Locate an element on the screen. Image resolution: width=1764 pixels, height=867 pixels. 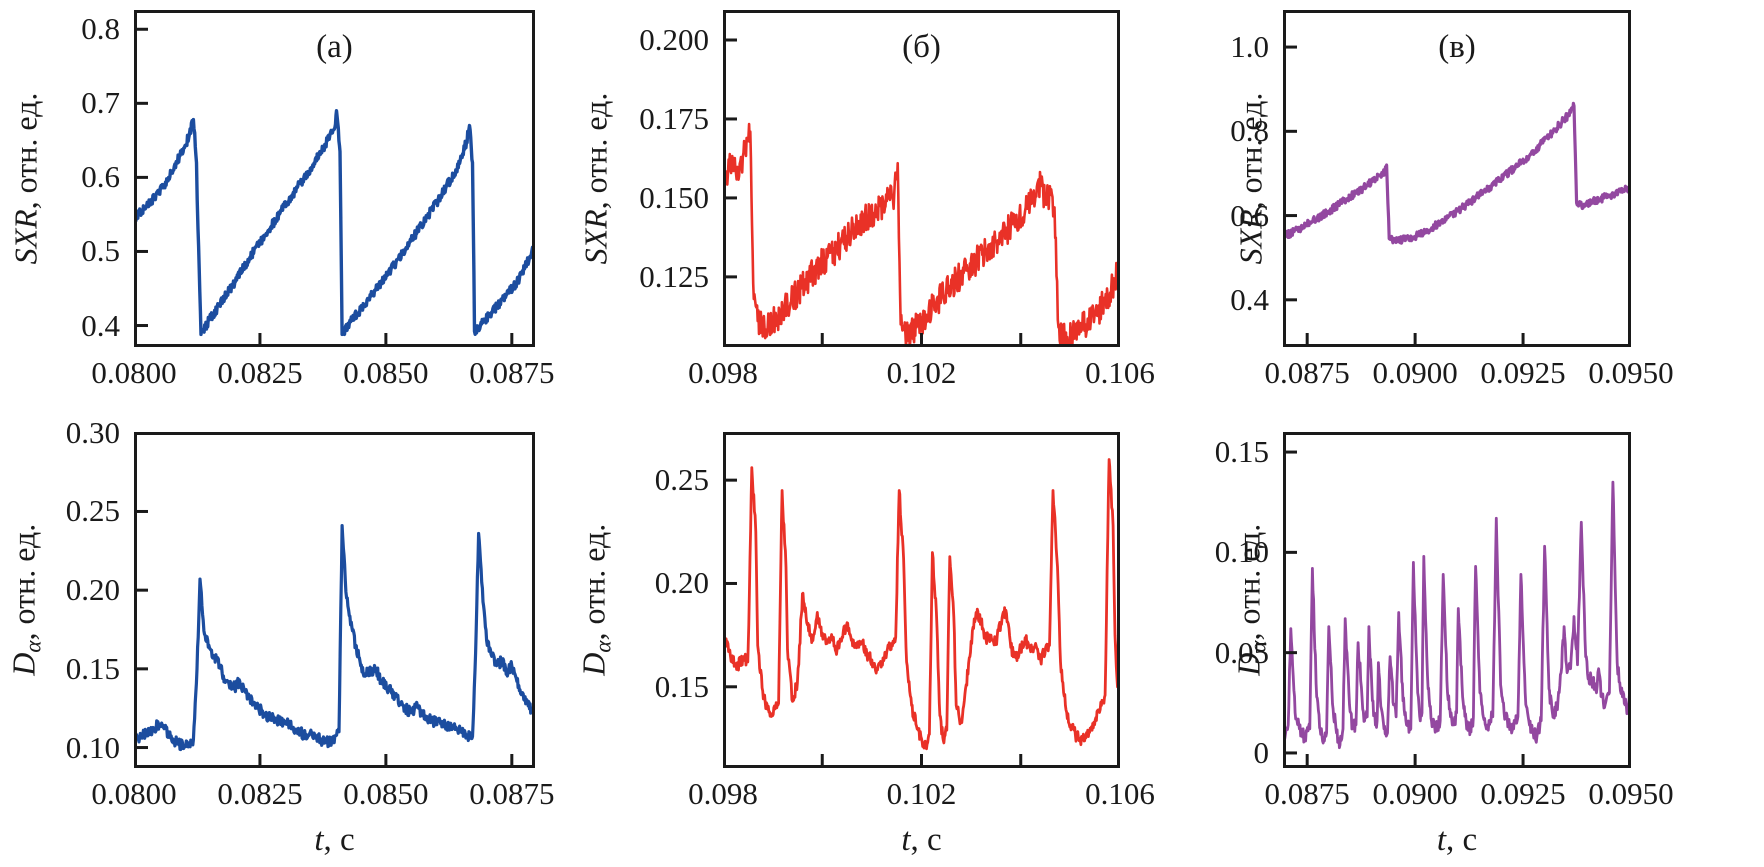
x-axis-label-da-b: t, с is located at coordinates (922, 840).